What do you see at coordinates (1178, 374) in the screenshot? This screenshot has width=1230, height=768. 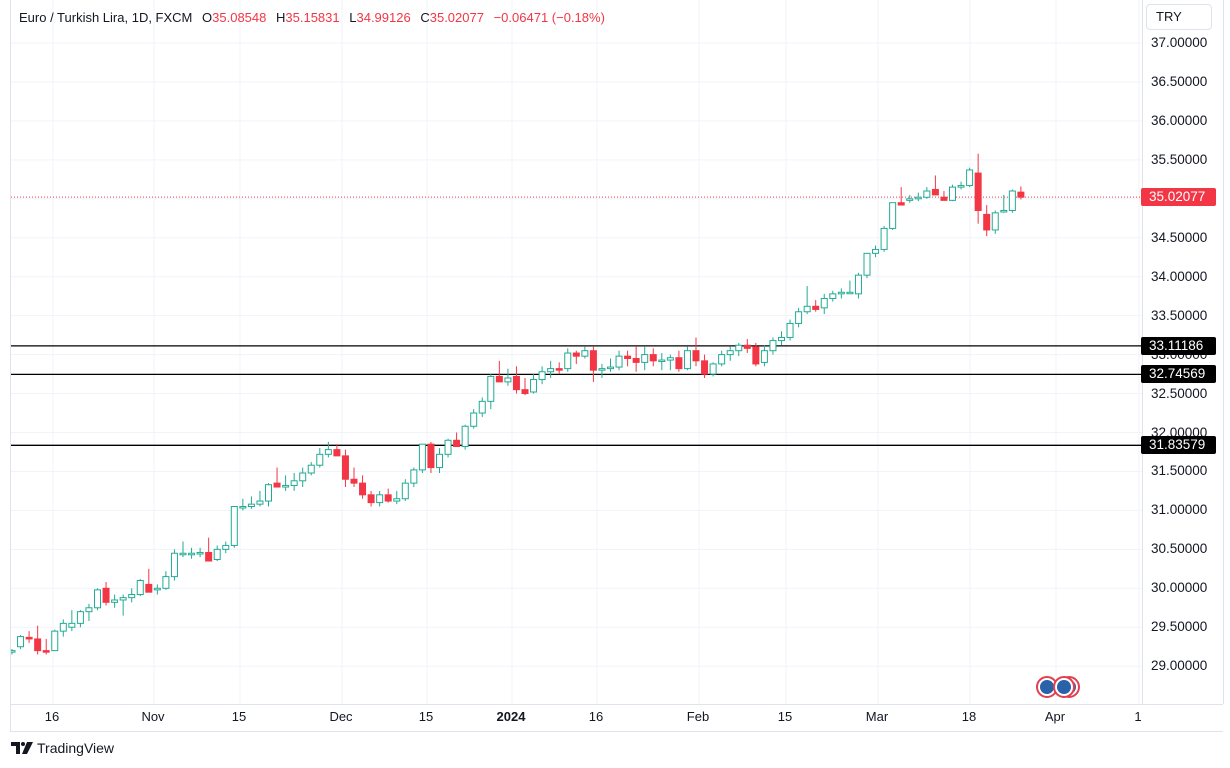 I see `horizontal-line-price-label: 32.74569` at bounding box center [1178, 374].